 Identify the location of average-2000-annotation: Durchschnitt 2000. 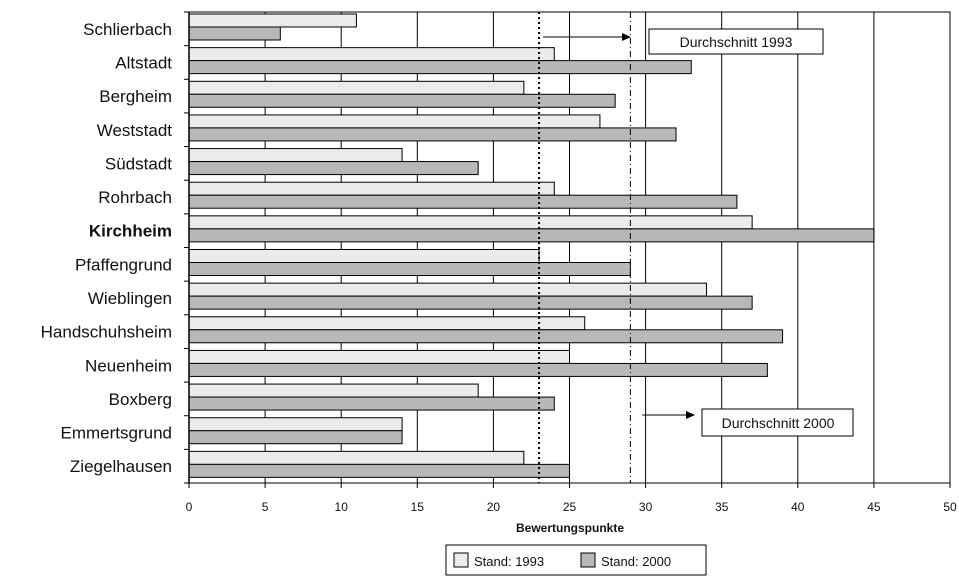
(778, 423).